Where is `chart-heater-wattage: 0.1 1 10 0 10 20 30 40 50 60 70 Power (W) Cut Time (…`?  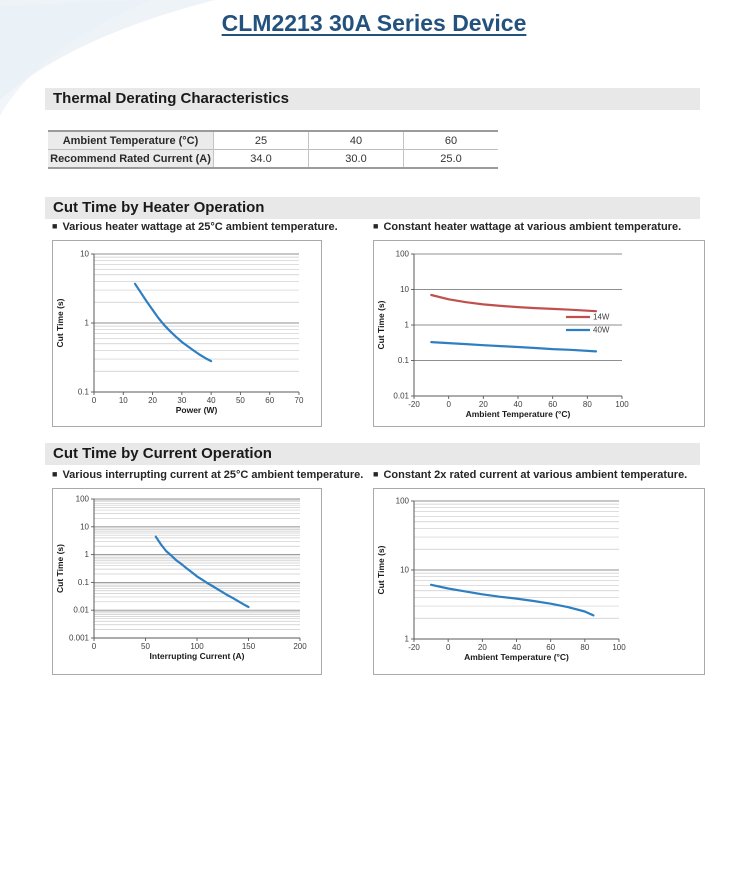
chart-heater-wattage: 0.1 1 10 0 10 20 30 40 50 60 70 Power (W) Cut Time (… is located at coordinates (179, 333).